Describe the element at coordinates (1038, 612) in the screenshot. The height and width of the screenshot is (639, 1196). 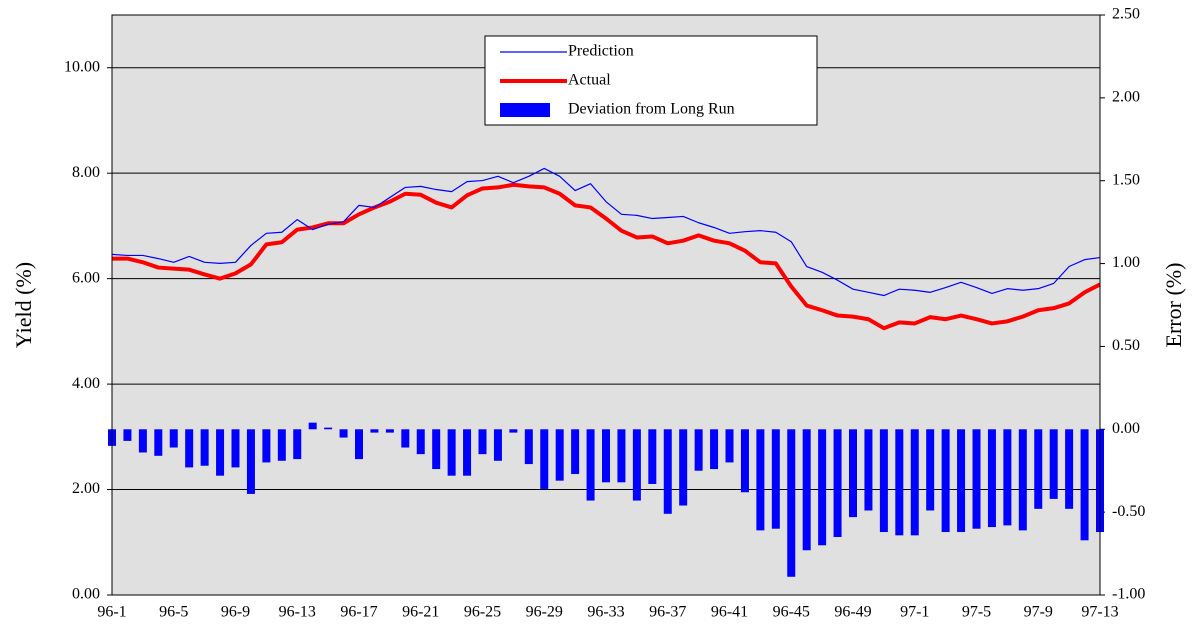
I see `x-tick-label: 97-9` at that location.